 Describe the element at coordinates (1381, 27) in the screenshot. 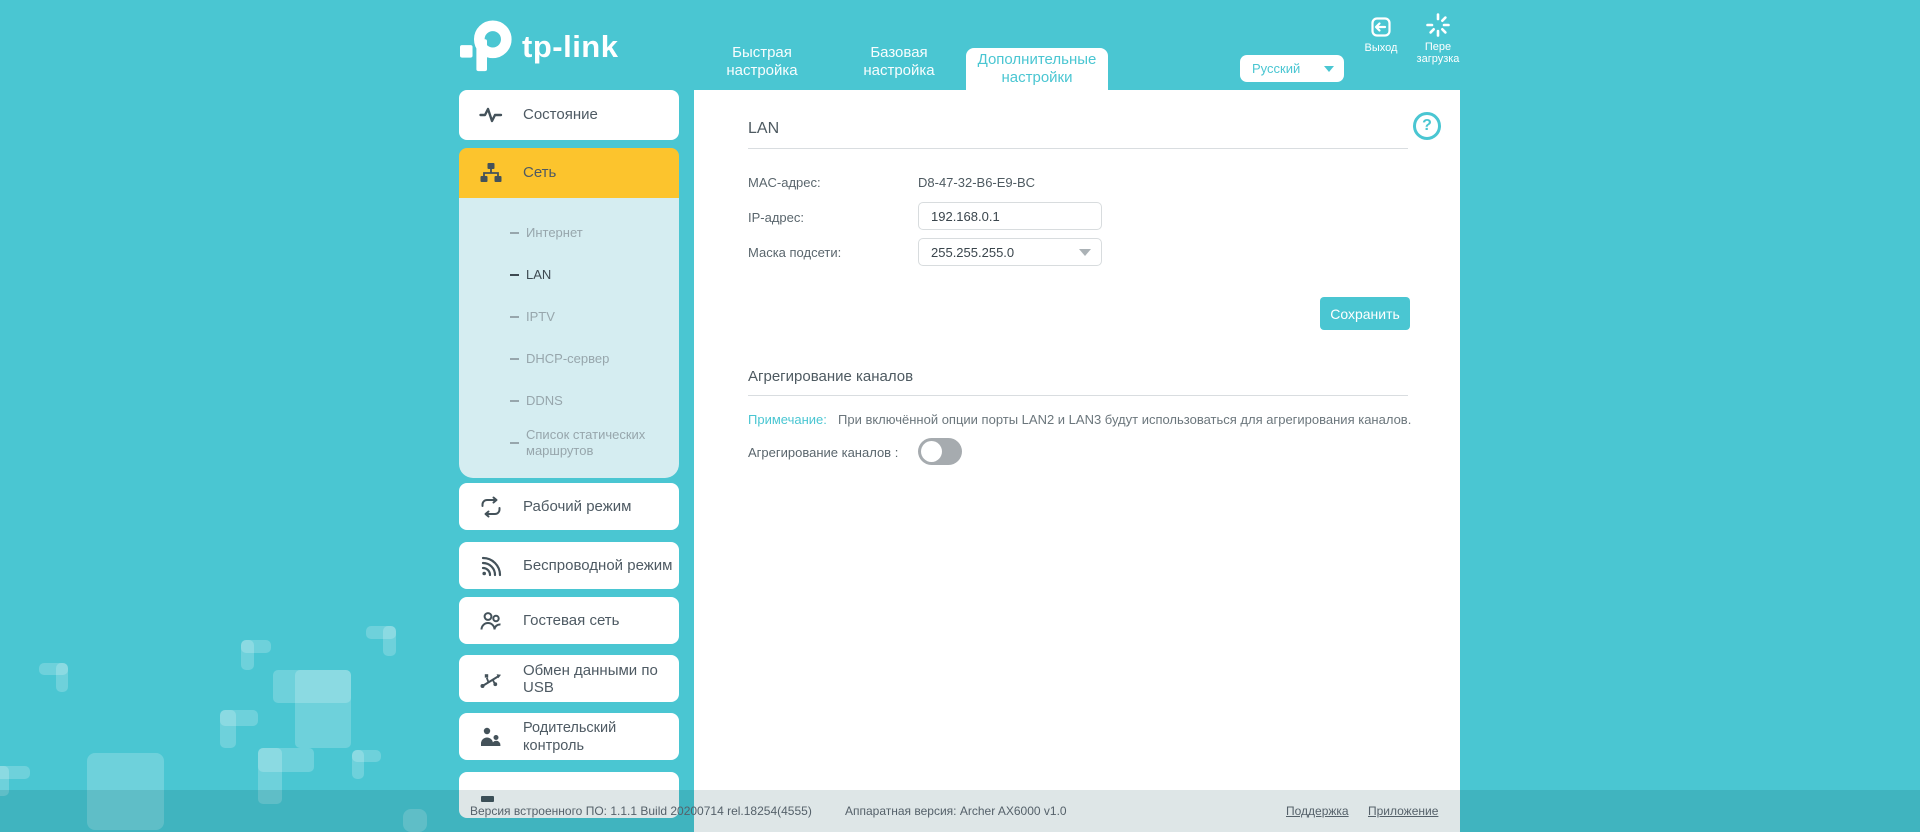

I see `logout-icon` at that location.